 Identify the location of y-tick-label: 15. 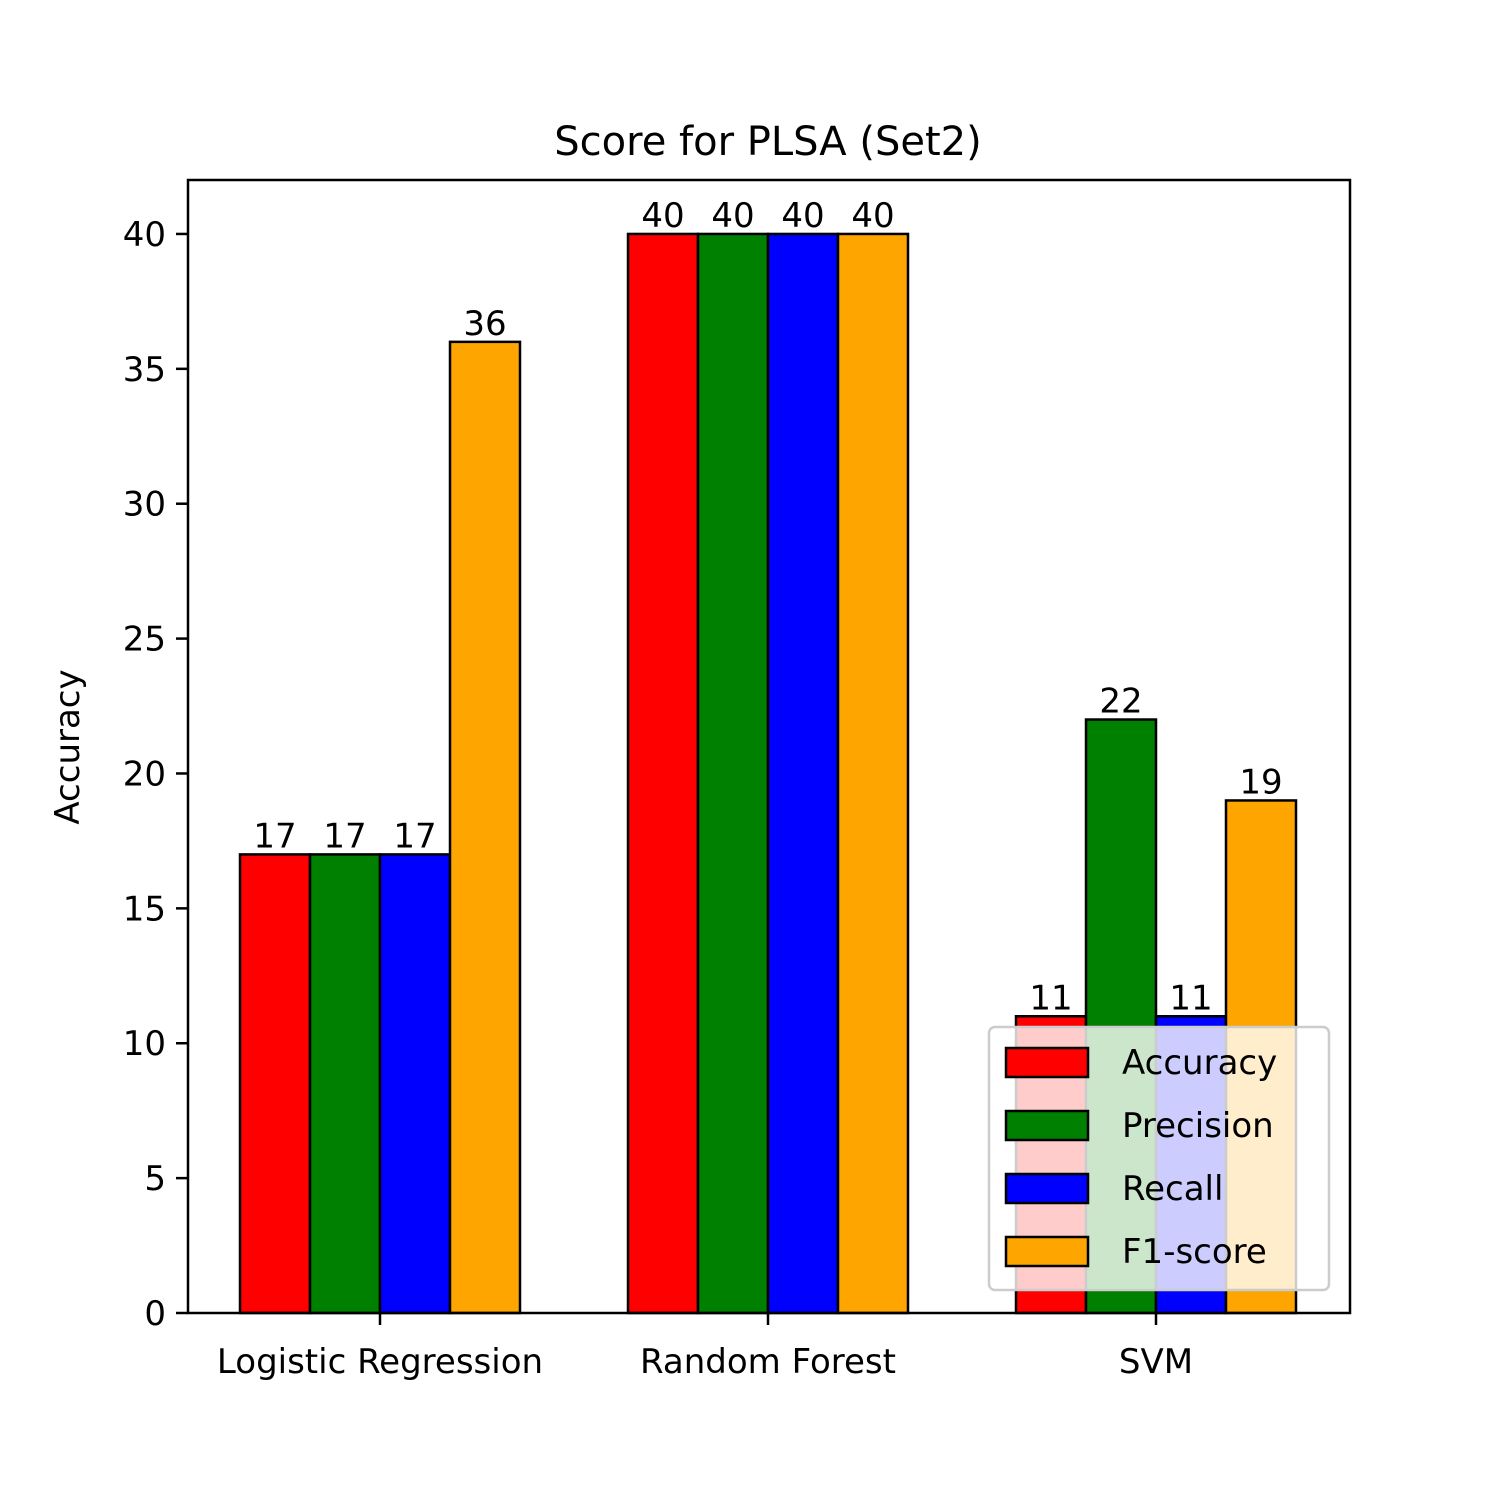
(144, 909).